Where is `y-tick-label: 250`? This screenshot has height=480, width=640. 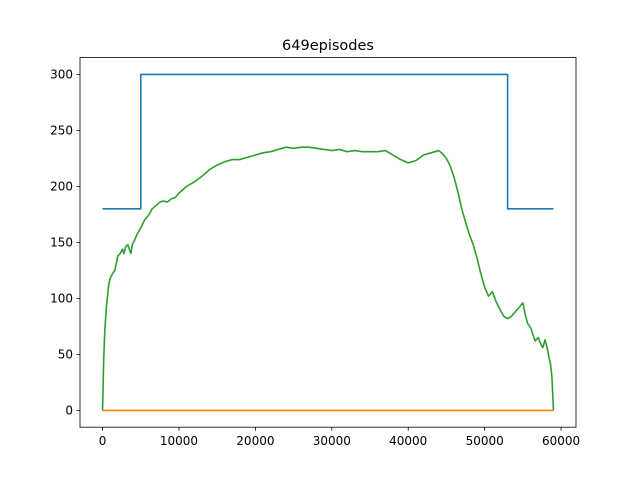 y-tick-label: 250 is located at coordinates (61, 131).